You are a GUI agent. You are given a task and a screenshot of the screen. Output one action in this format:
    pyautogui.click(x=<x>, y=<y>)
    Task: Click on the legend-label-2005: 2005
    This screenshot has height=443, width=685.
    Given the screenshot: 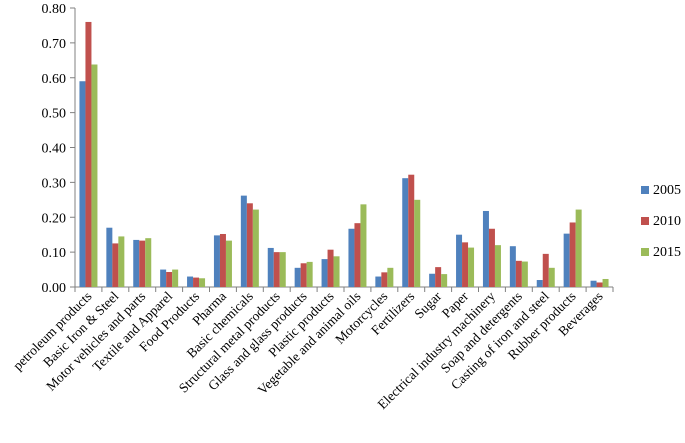 What is the action you would take?
    pyautogui.click(x=667, y=190)
    